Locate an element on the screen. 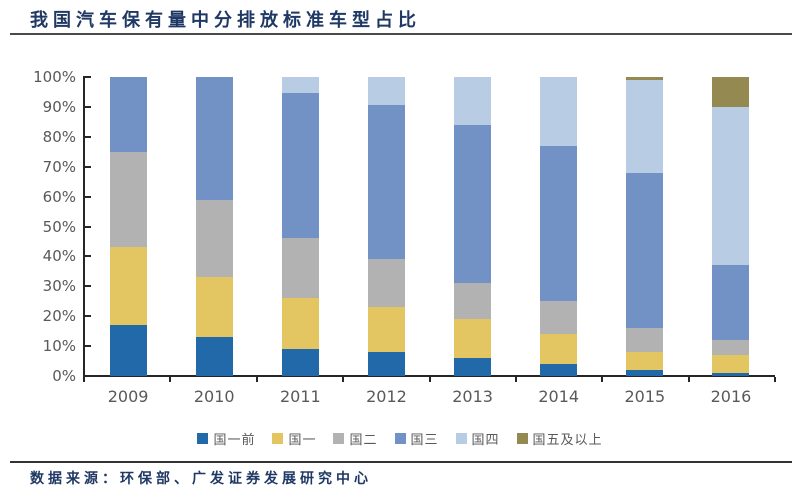  y-tick-label: 90% is located at coordinates (59, 106).